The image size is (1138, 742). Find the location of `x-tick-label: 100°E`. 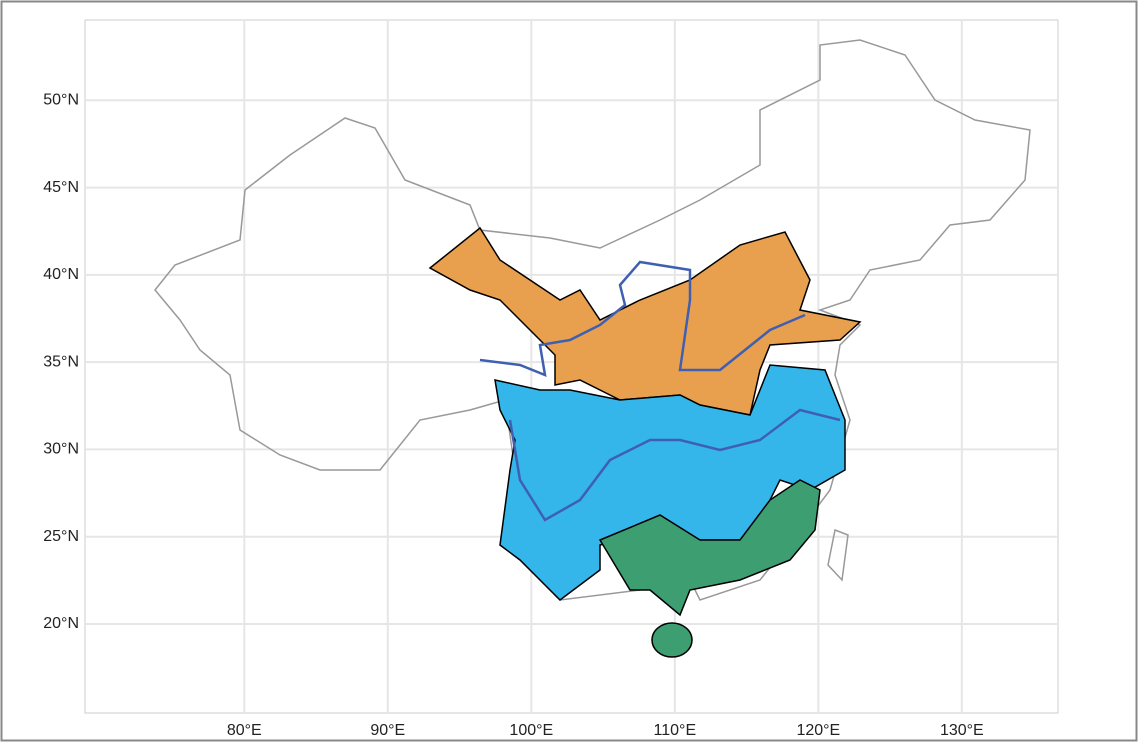

x-tick-label: 100°E is located at coordinates (531, 730).